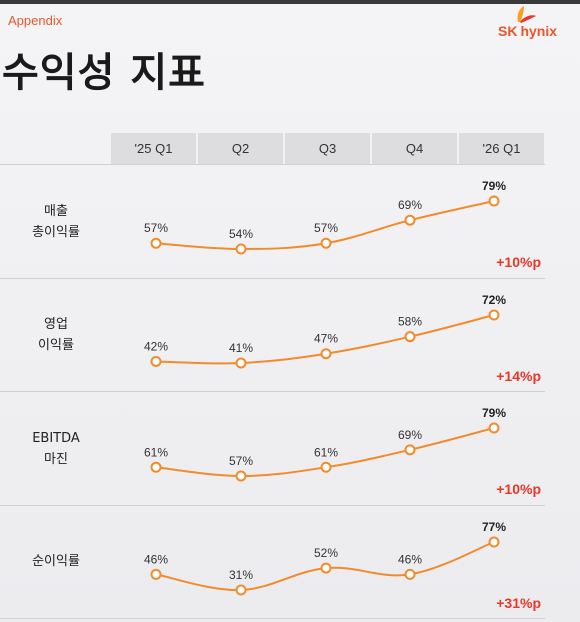  I want to click on data-label: 42%, so click(156, 346).